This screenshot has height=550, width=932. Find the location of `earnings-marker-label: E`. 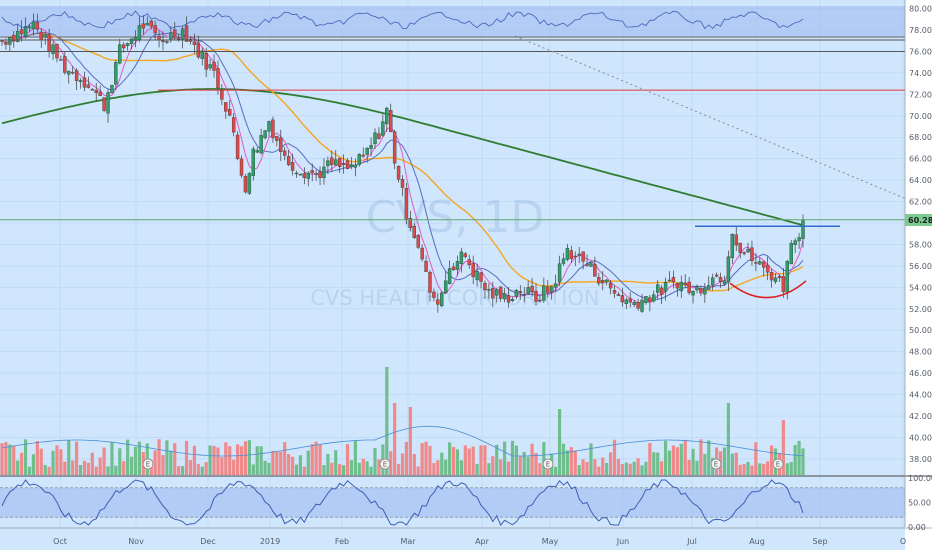

earnings-marker-label: E is located at coordinates (716, 465).